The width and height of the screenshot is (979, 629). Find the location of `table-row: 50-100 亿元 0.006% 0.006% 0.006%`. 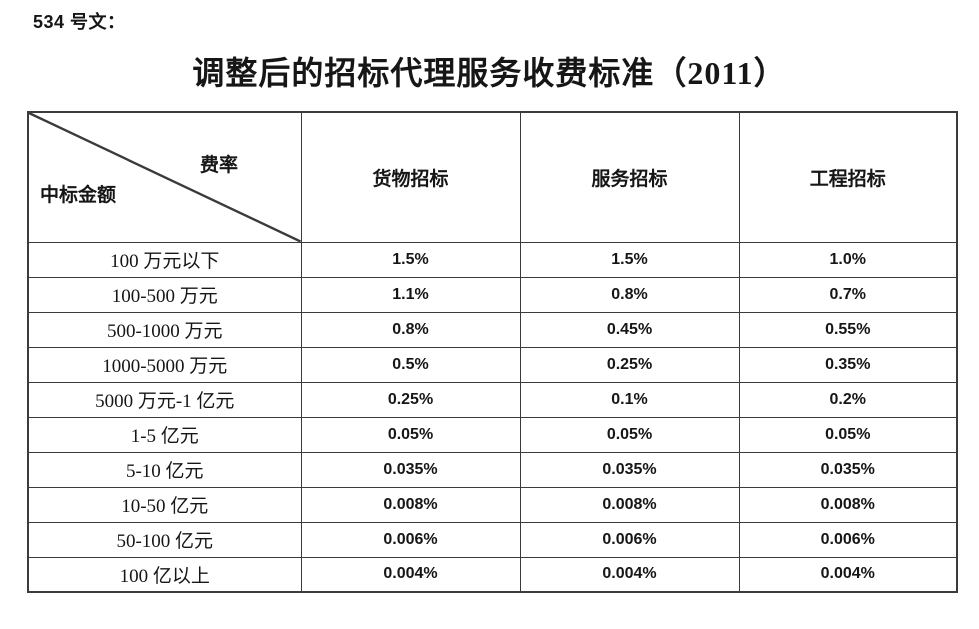

table-row: 50-100 亿元 0.006% 0.006% 0.006% is located at coordinates (492, 539).